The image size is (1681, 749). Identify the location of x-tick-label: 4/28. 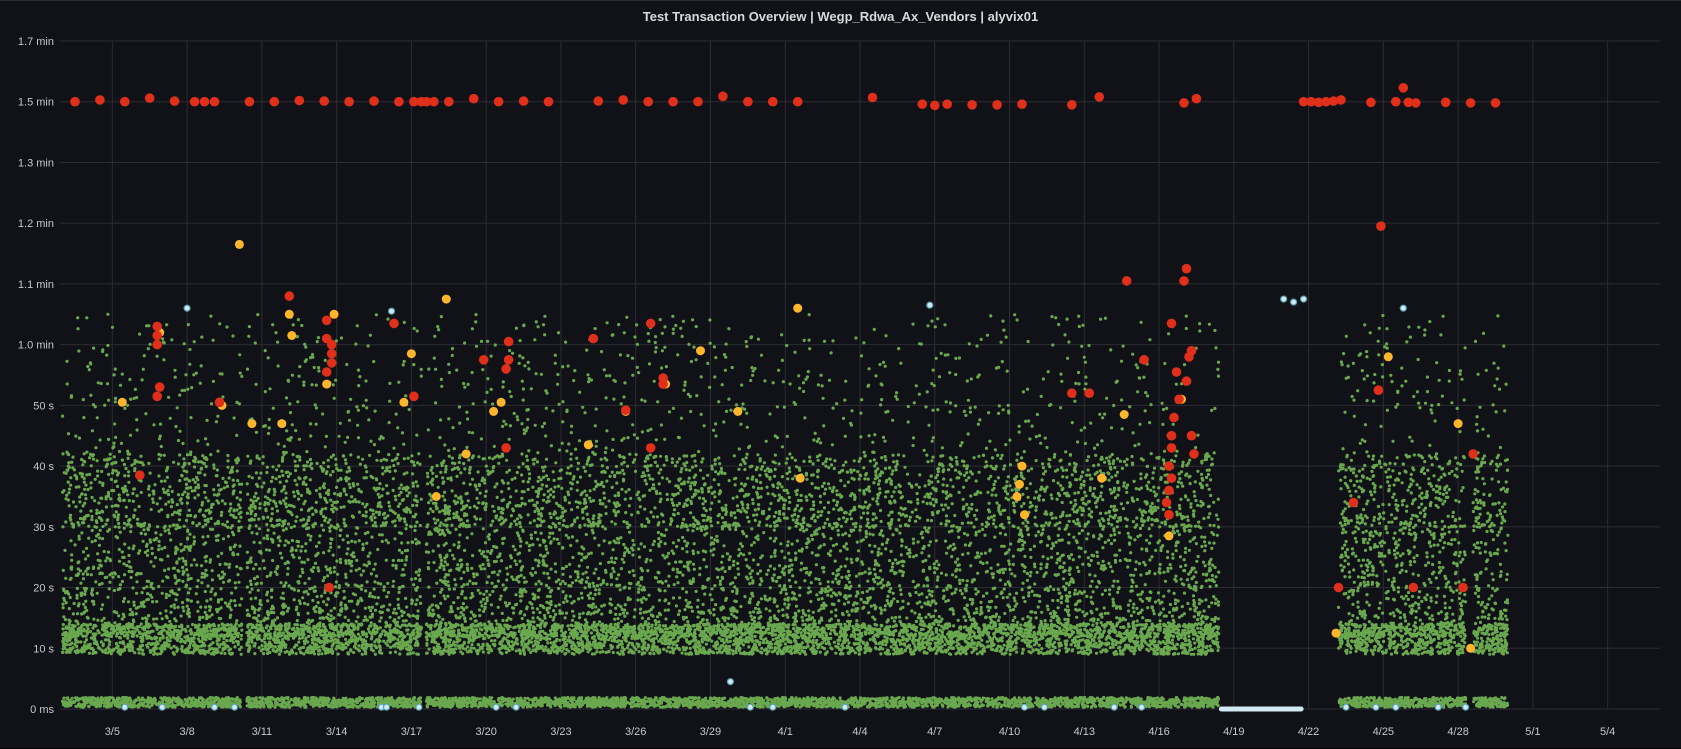
(1457, 732).